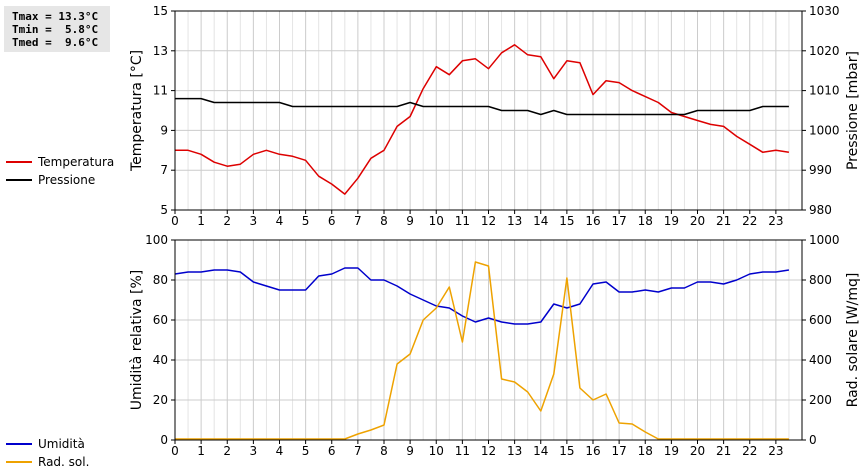 The width and height of the screenshot is (860, 470). Describe the element at coordinates (820, 280) in the screenshot. I see `y2-tick-label: 800` at that location.